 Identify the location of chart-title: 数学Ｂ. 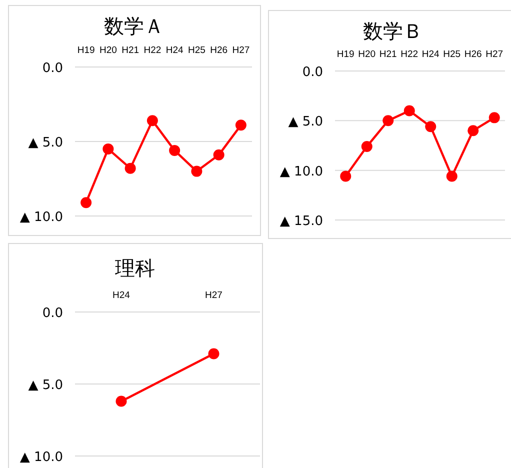
(393, 31).